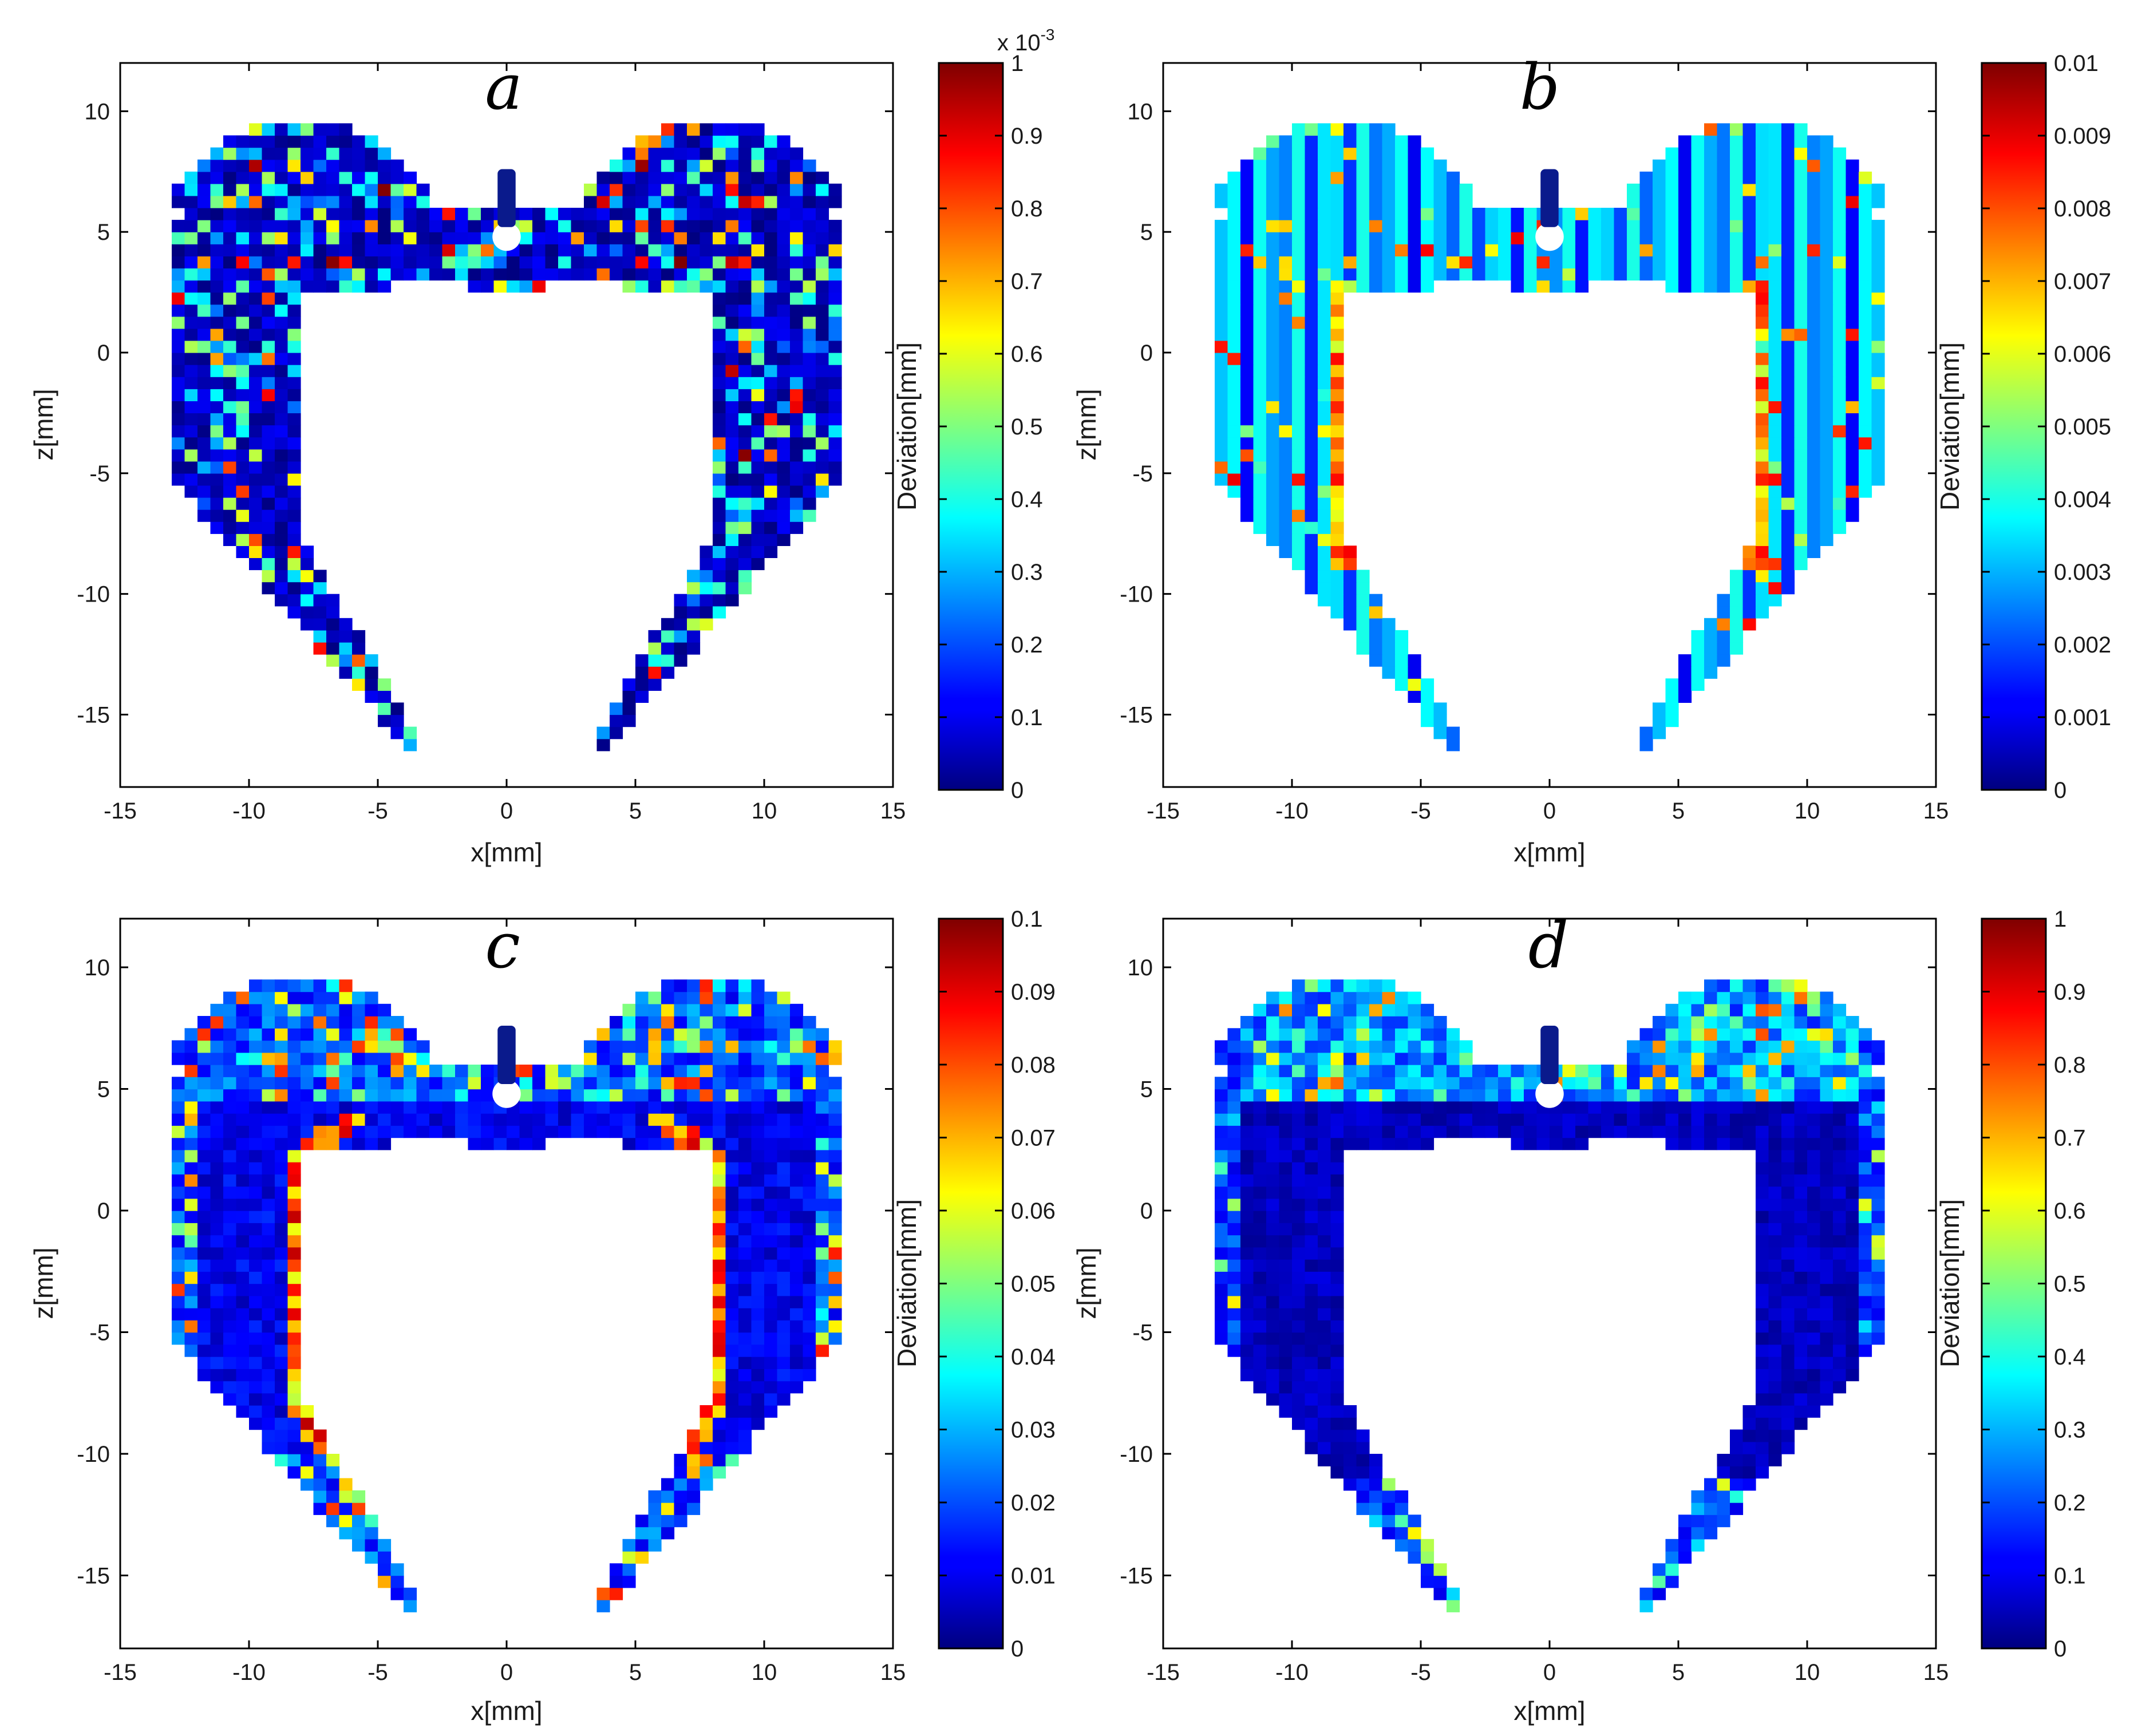 The height and width of the screenshot is (1736, 2130). What do you see at coordinates (2070, 1357) in the screenshot?
I see `colorbar-tick-label: 0.4` at bounding box center [2070, 1357].